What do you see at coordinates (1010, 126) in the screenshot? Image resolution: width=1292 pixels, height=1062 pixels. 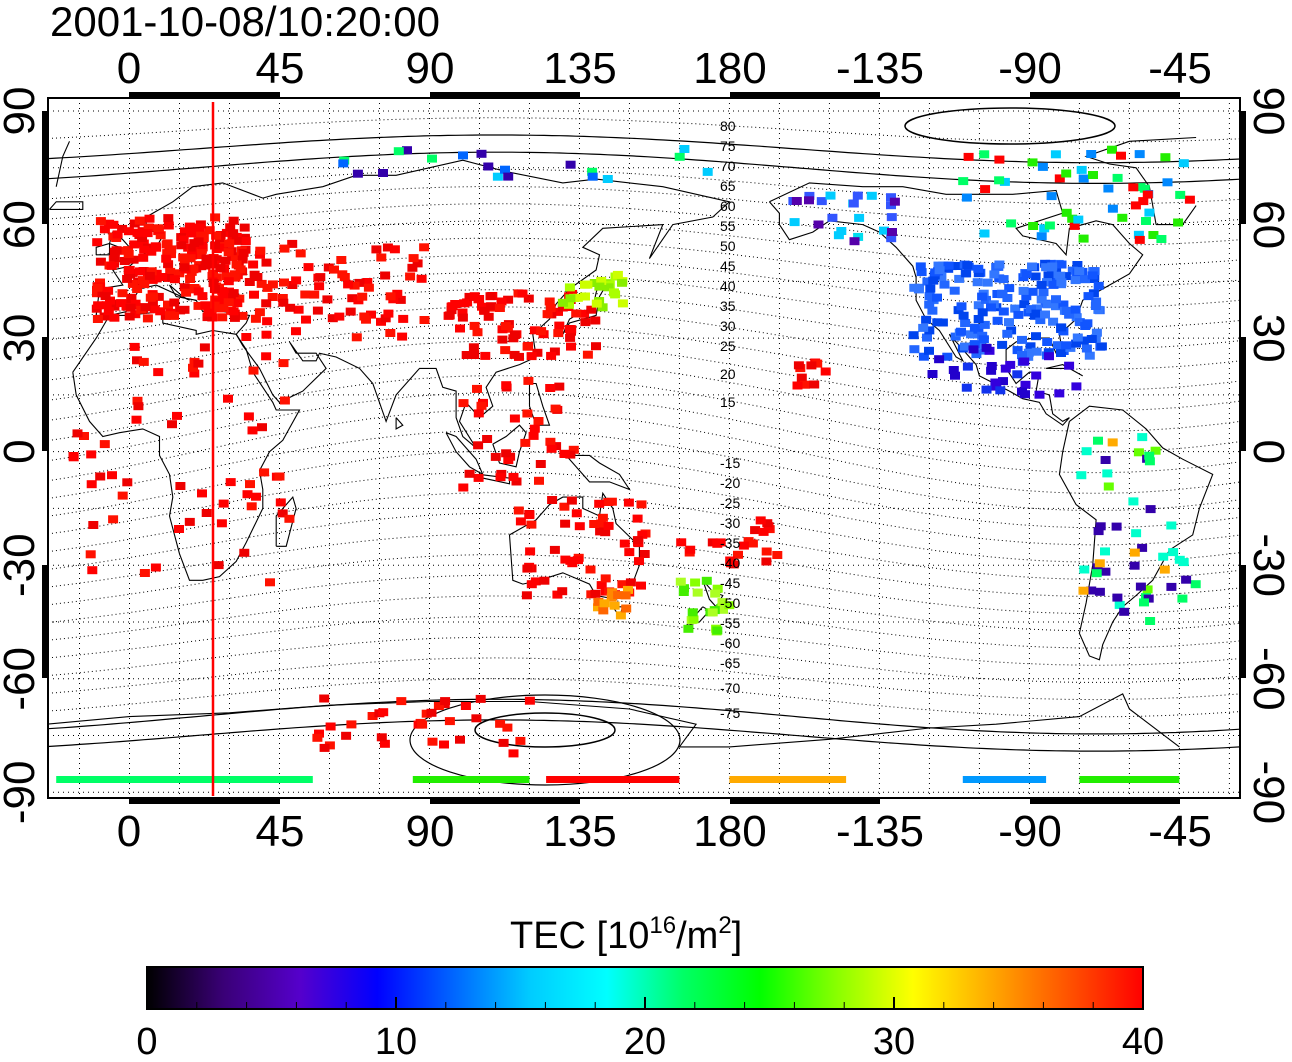 I see `north-magpole-contour` at bounding box center [1010, 126].